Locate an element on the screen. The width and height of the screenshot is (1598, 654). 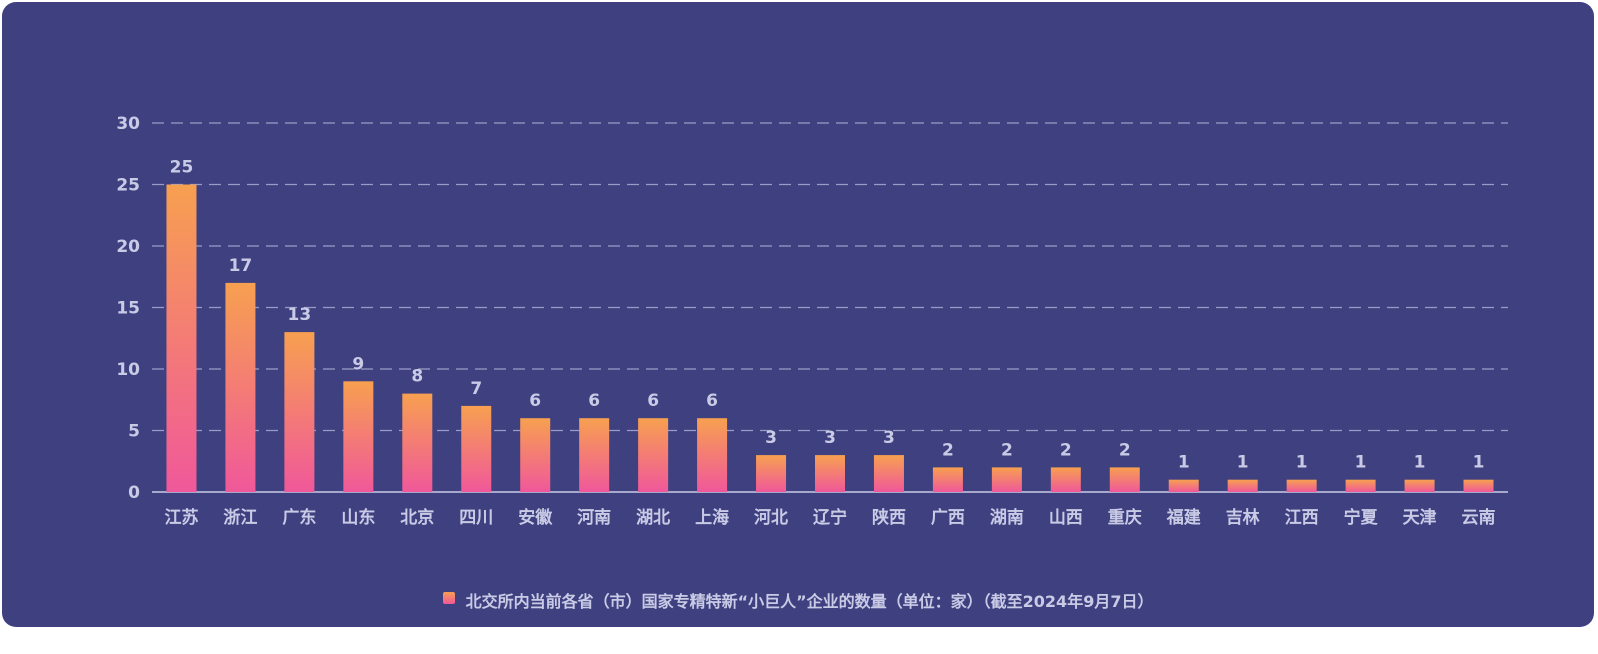
x-category-label: 福建 is located at coordinates (1183, 517).